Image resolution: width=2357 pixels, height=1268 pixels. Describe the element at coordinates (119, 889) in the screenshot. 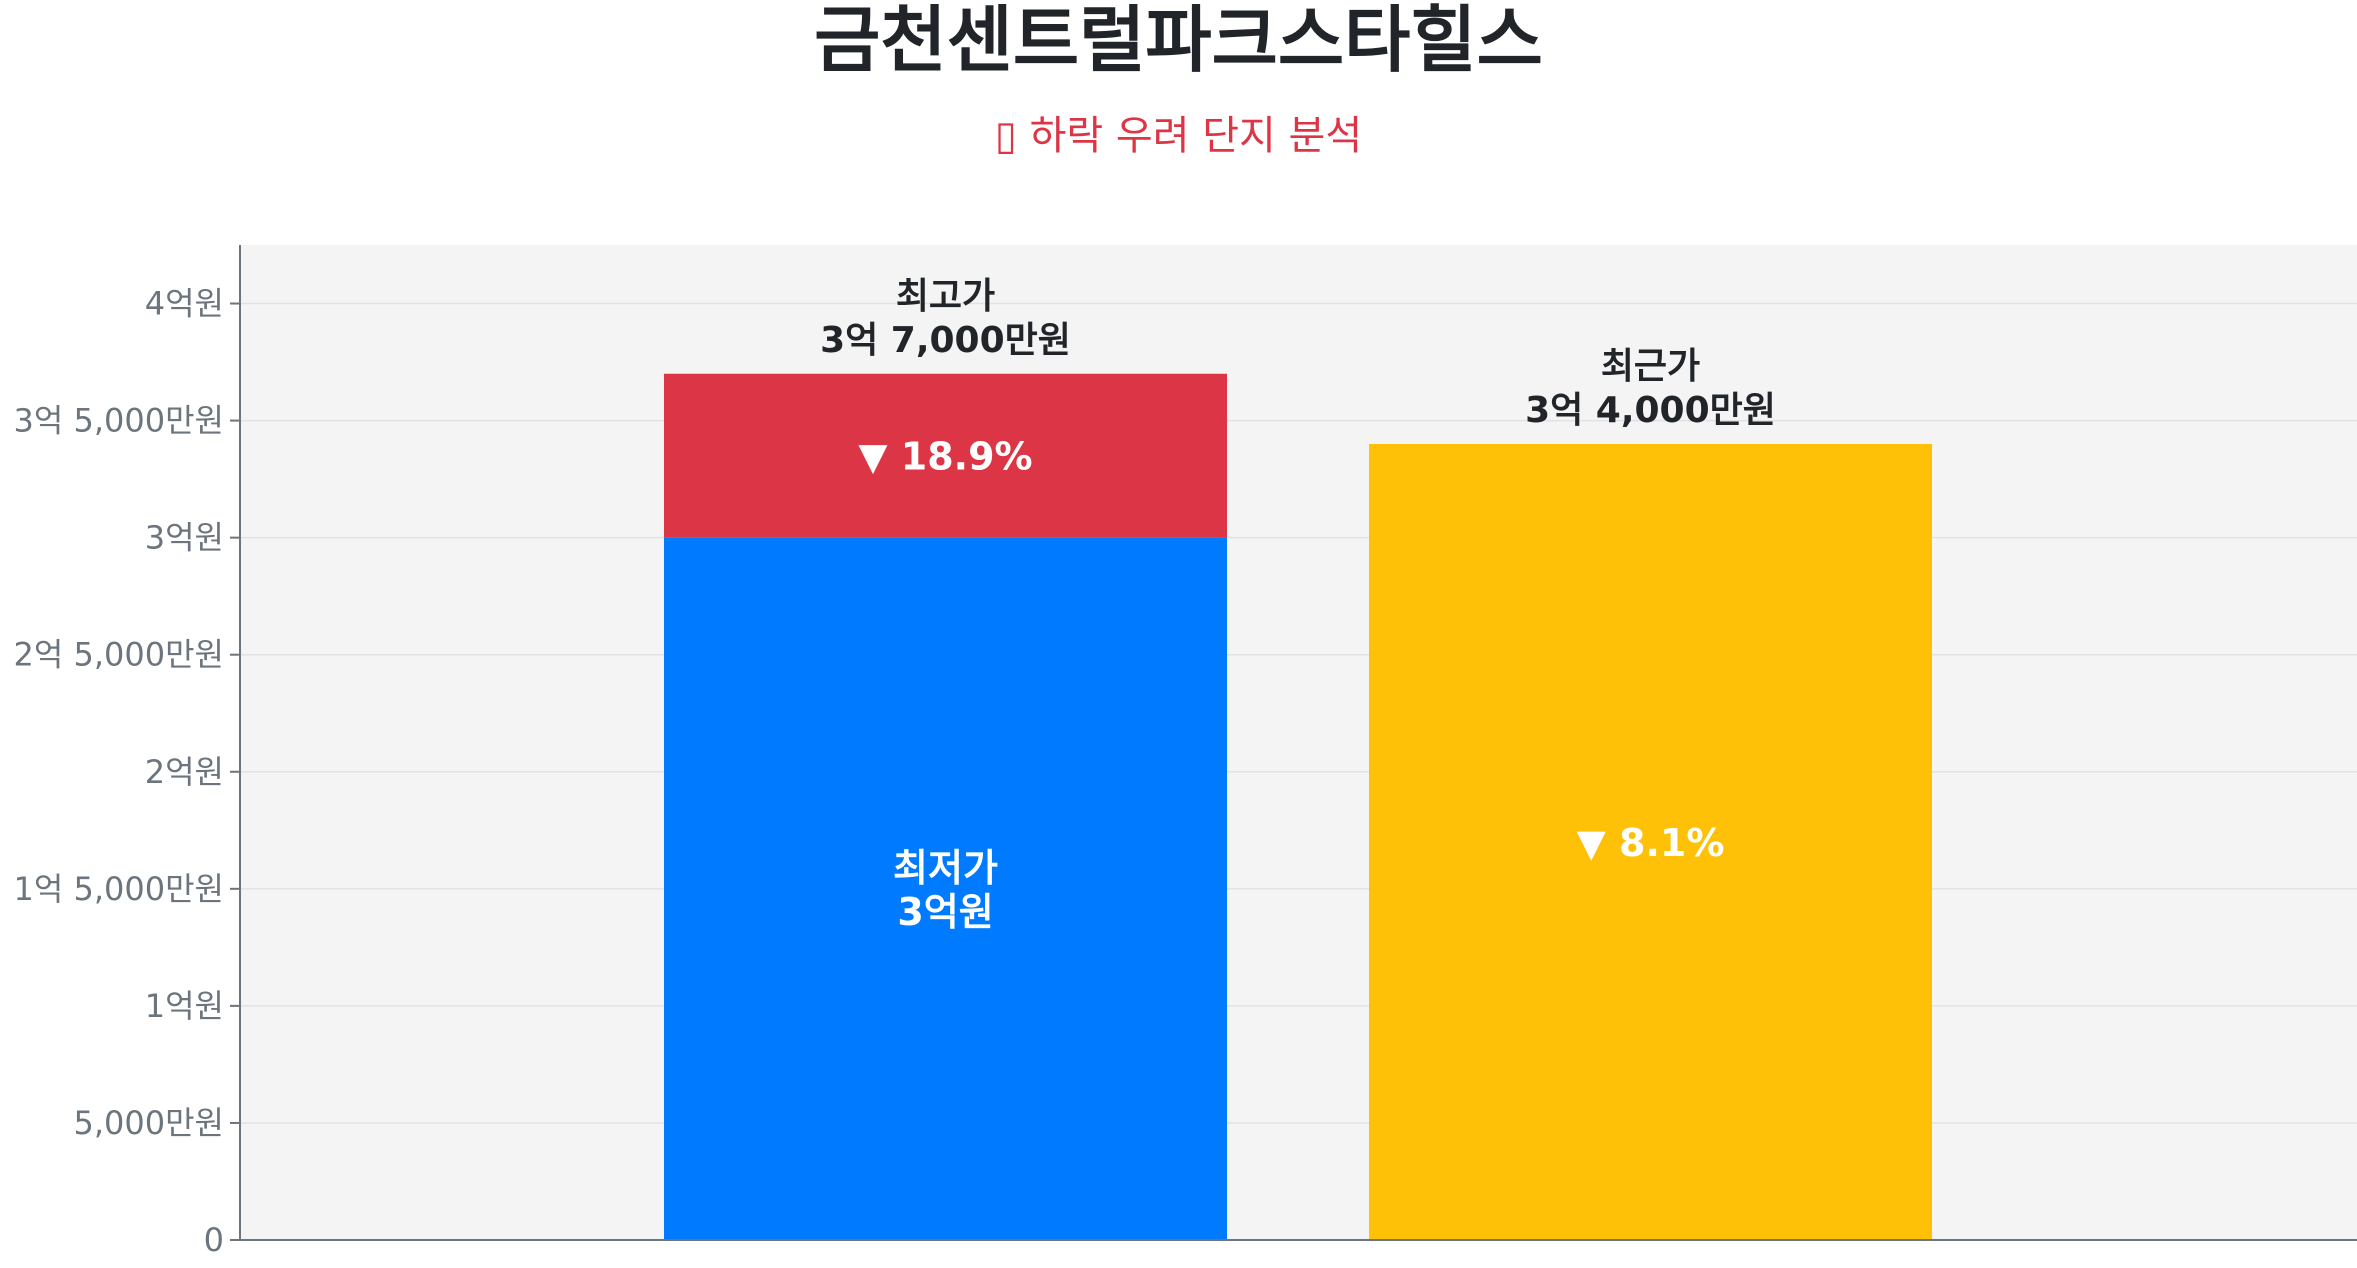

I see `y-tick-label: 1억 5,000만원` at that location.